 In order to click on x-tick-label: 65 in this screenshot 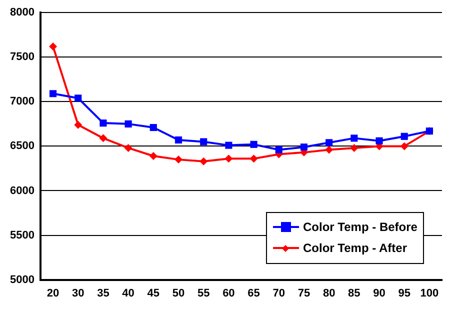, I will do `click(254, 293)`.